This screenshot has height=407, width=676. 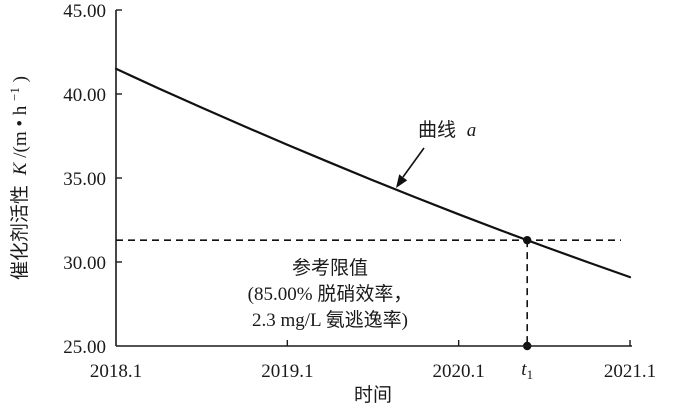 What do you see at coordinates (472, 130) in the screenshot?
I see `curve-annotation-var: a` at bounding box center [472, 130].